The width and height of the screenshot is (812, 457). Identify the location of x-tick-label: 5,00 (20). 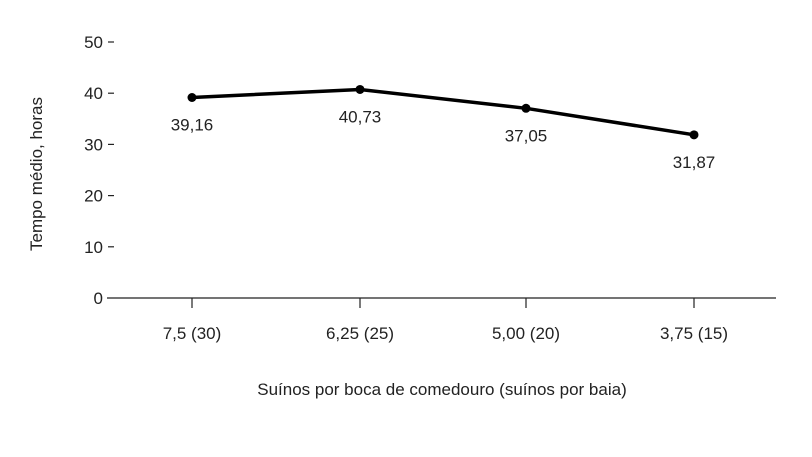
(526, 333).